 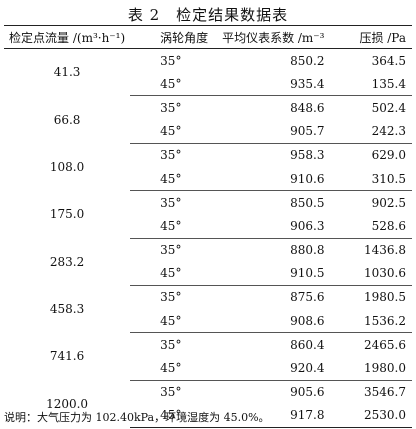 What do you see at coordinates (67, 214) in the screenshot?
I see `flow-cell: 175.0` at bounding box center [67, 214].